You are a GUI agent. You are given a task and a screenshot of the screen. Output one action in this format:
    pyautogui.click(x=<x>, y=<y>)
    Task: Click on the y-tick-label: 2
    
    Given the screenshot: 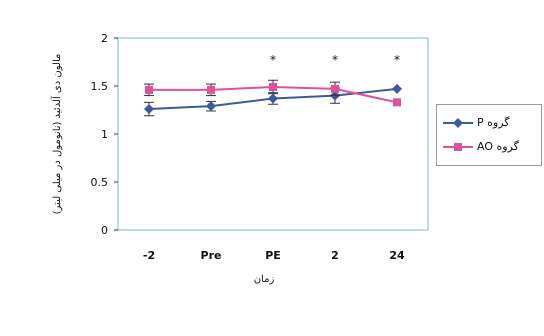 What is the action you would take?
    pyautogui.click(x=104, y=38)
    